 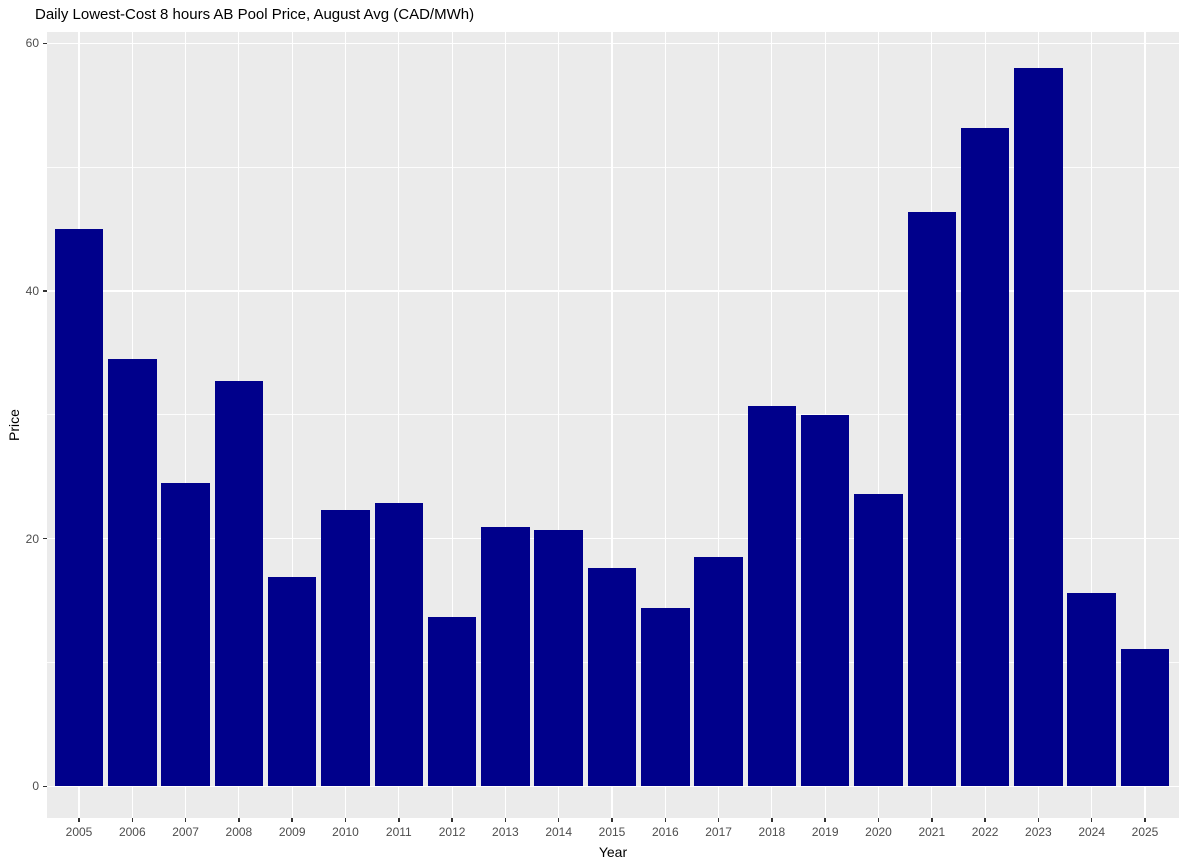 I want to click on gridline-major-y40, so click(x=613, y=291).